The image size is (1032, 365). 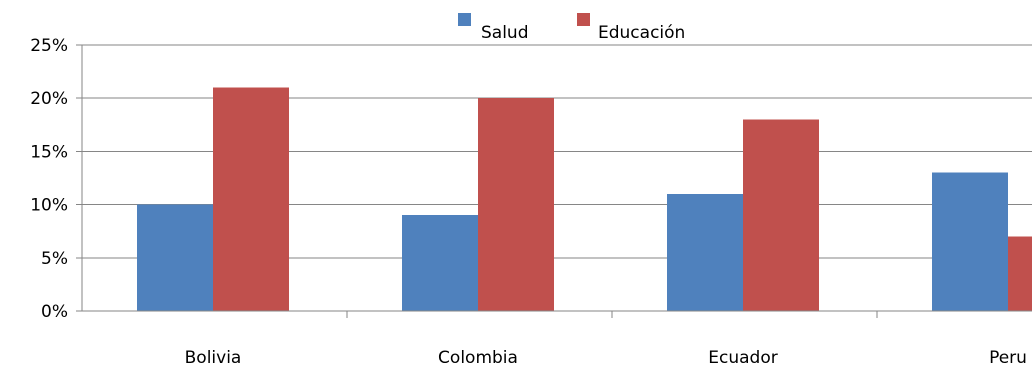 I want to click on y-tick-label-4: 20%, so click(x=49, y=99).